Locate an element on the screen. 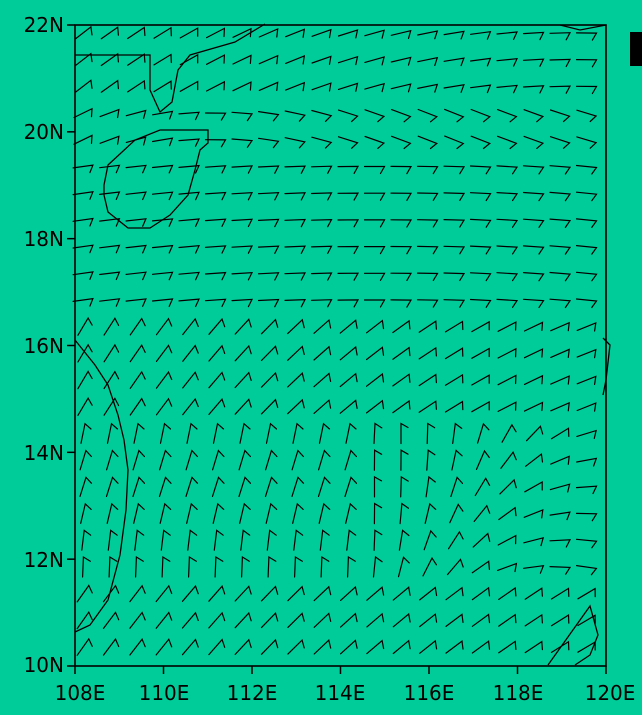  x-tick-label: 110E is located at coordinates (164, 693).